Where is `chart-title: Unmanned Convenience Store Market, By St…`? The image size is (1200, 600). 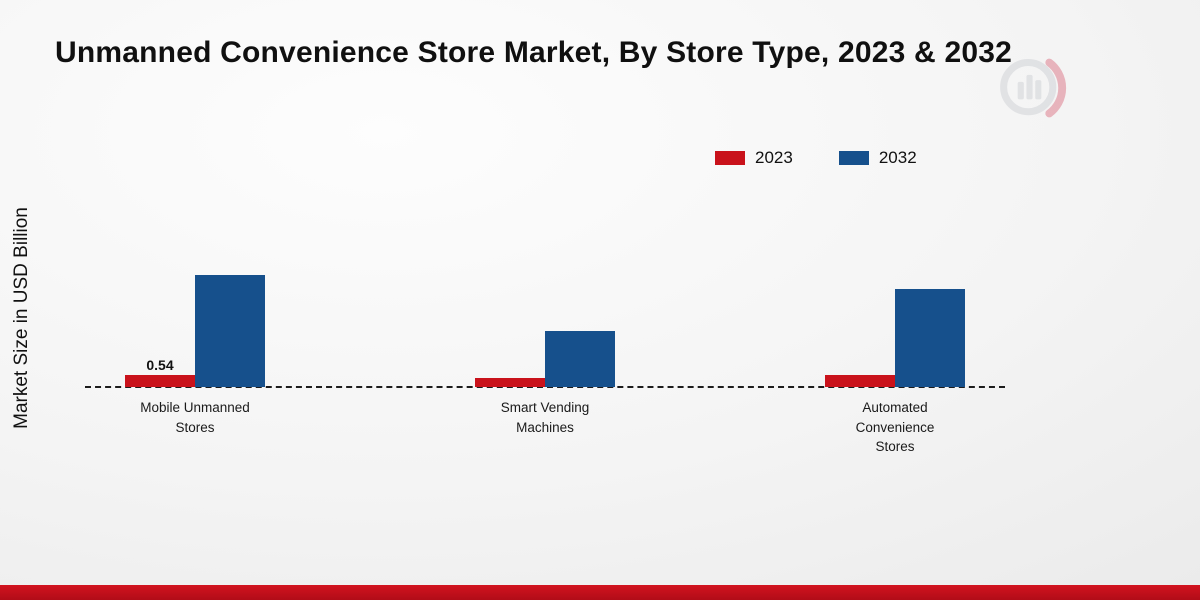
chart-title: Unmanned Convenience Store Market, By St… is located at coordinates (533, 52).